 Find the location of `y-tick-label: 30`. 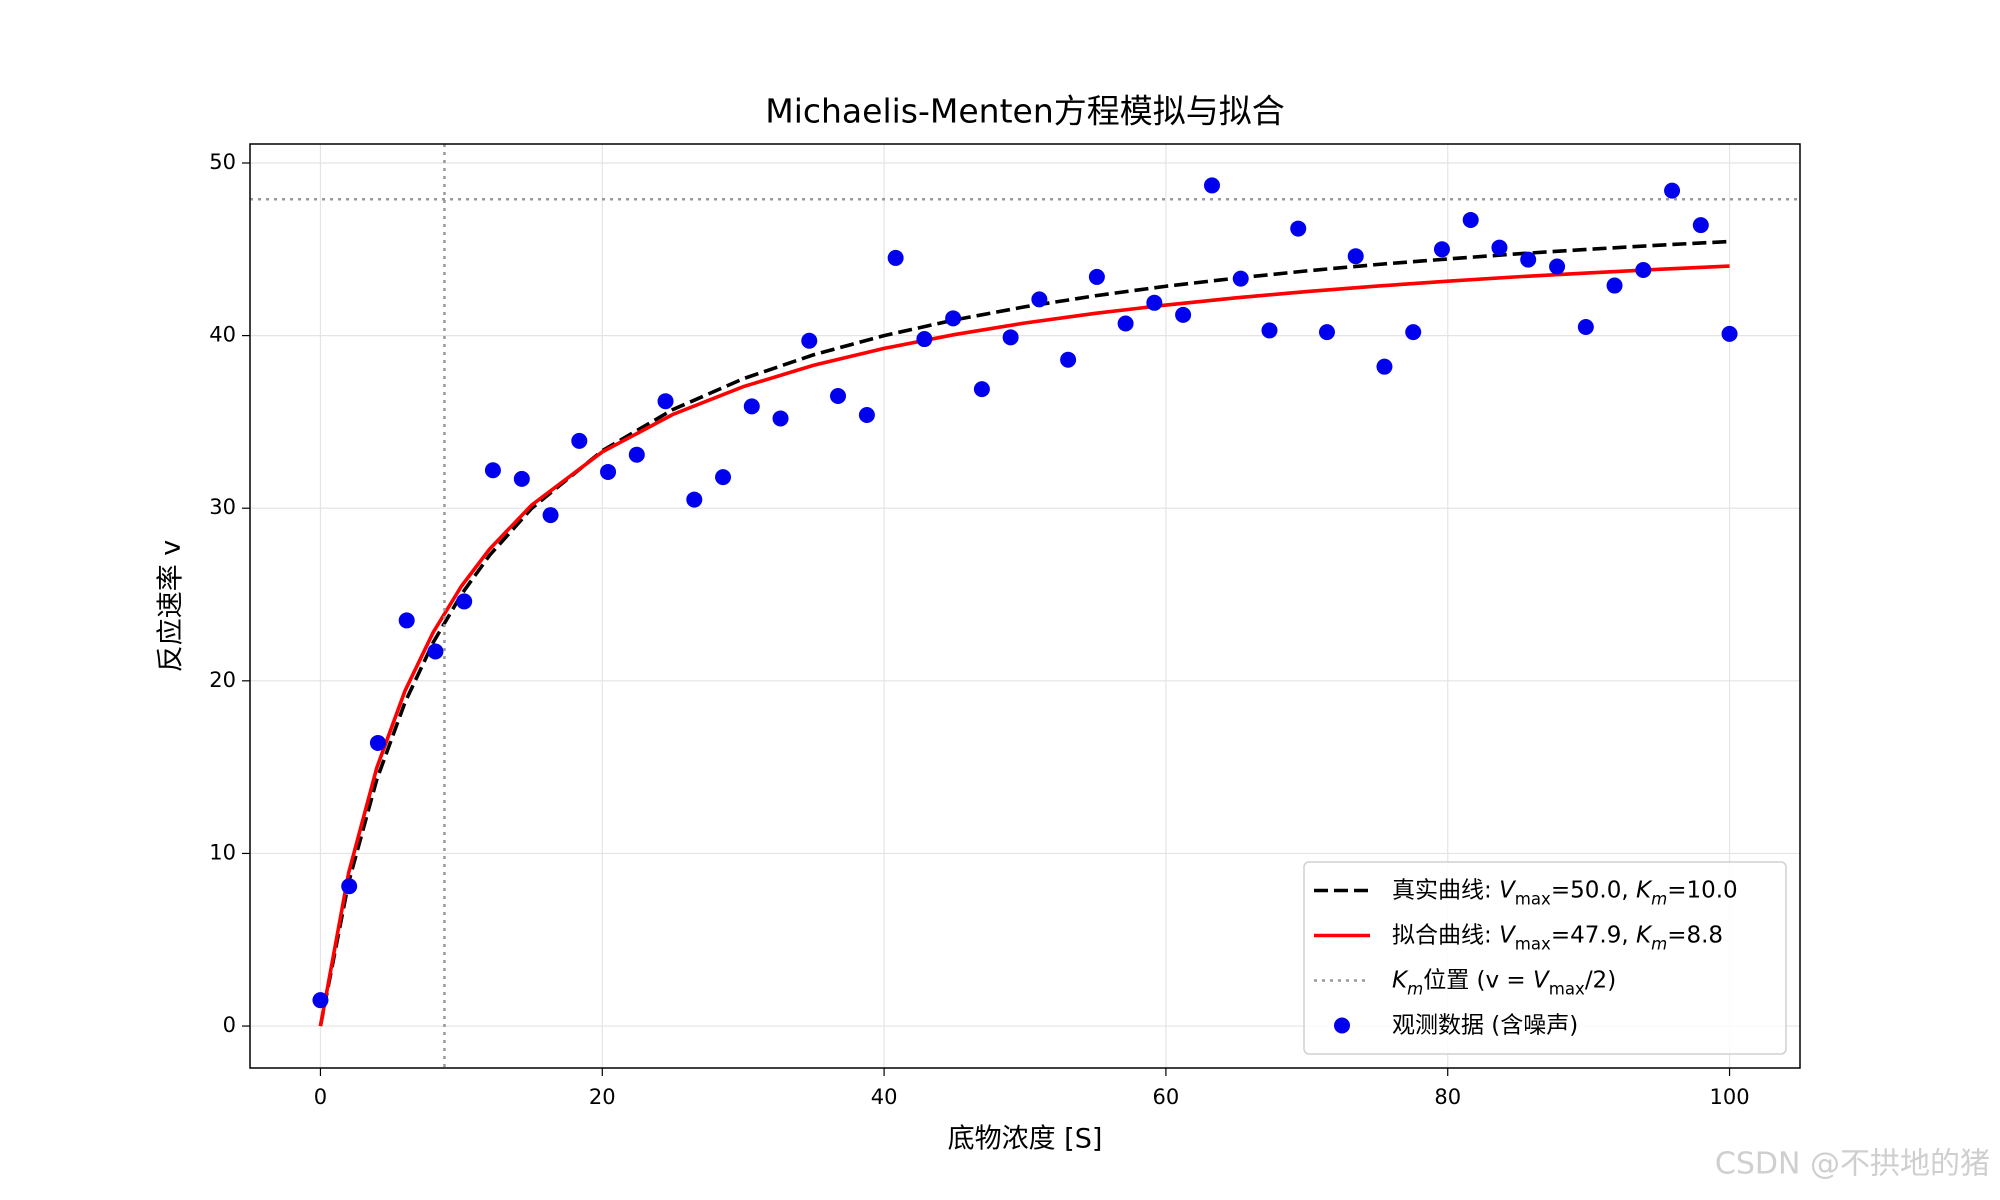

y-tick-label: 30 is located at coordinates (222, 507).